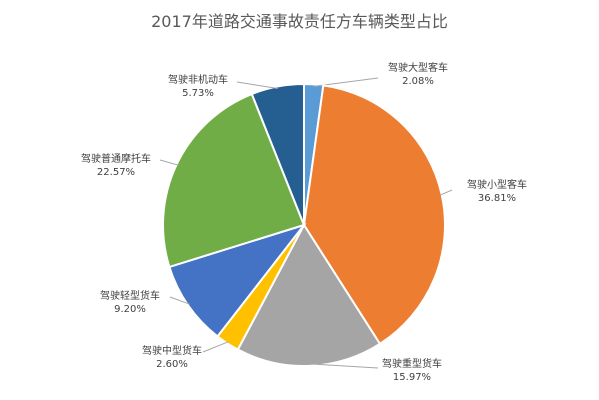 The image size is (599, 400). I want to click on slice-name-label: 驾驶中型货车, so click(172, 350).